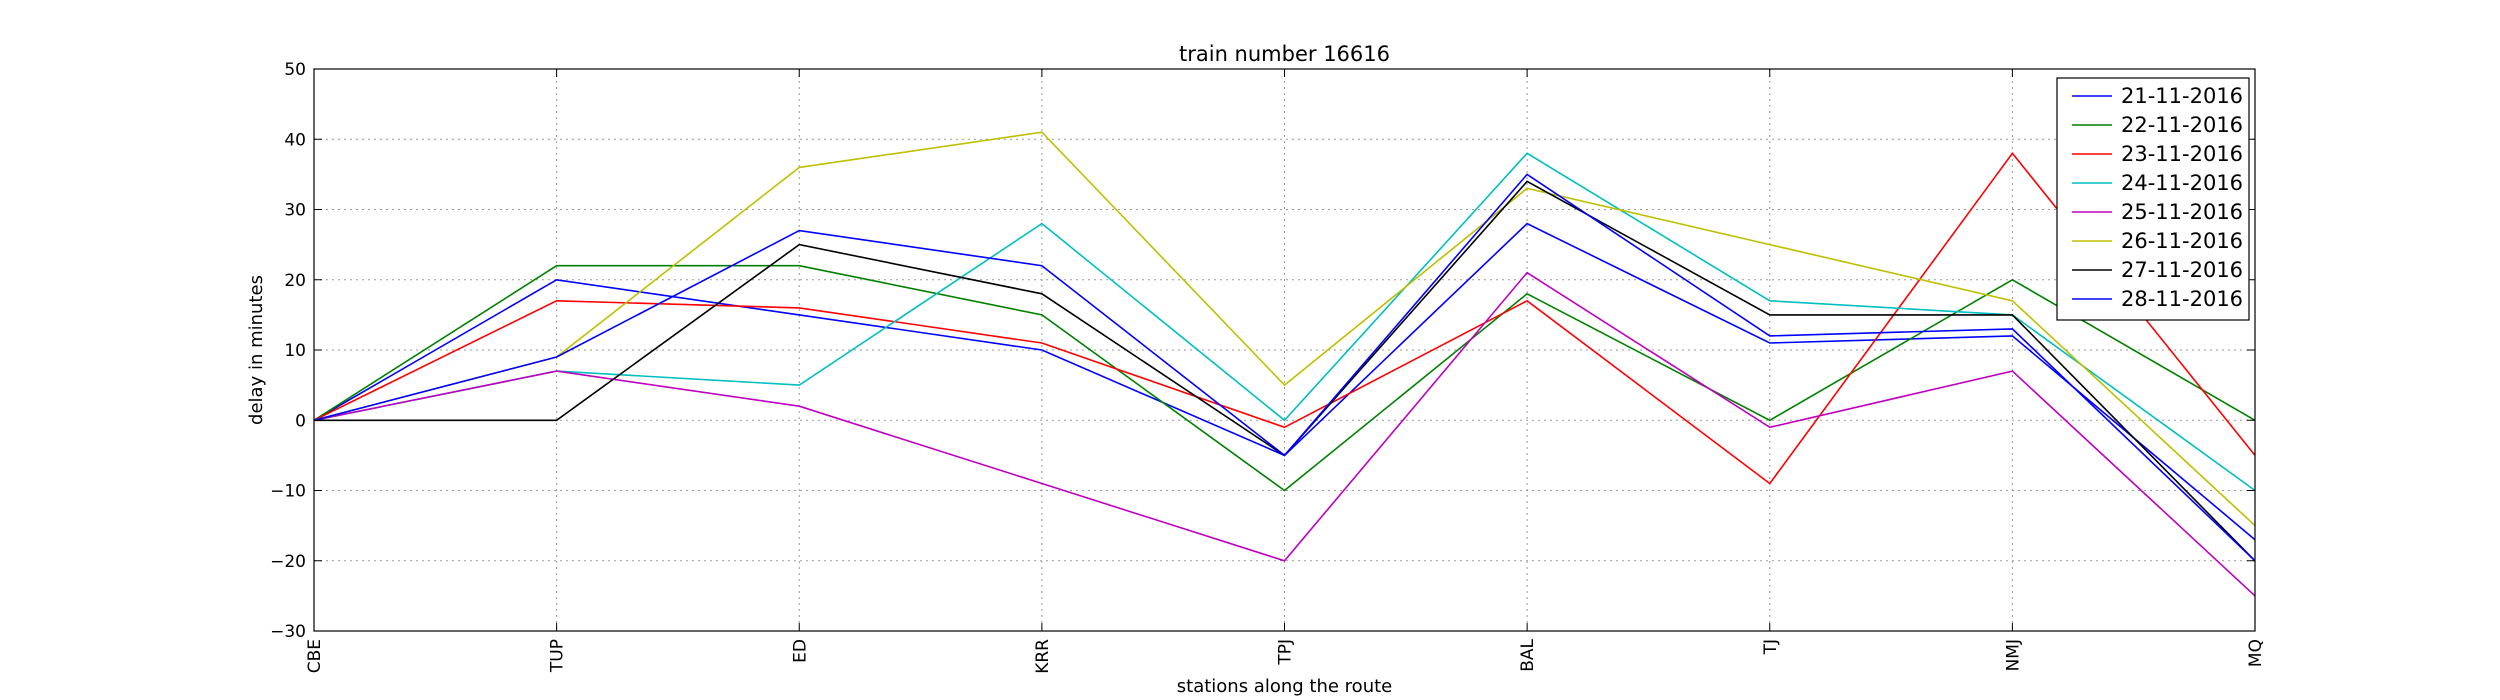  I want to click on legend-label: 25-11-2016, so click(2182, 212).